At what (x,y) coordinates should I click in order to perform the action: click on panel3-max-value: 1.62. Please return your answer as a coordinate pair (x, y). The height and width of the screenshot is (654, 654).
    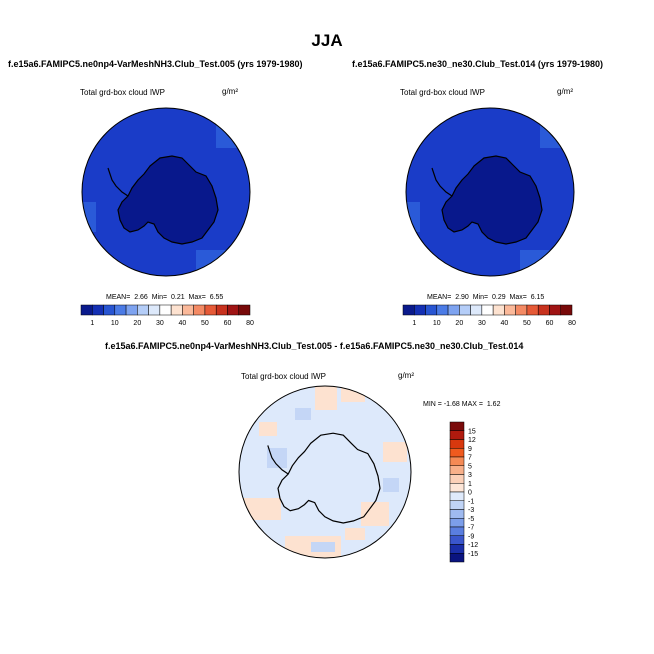
    Looking at the image, I should click on (493, 404).